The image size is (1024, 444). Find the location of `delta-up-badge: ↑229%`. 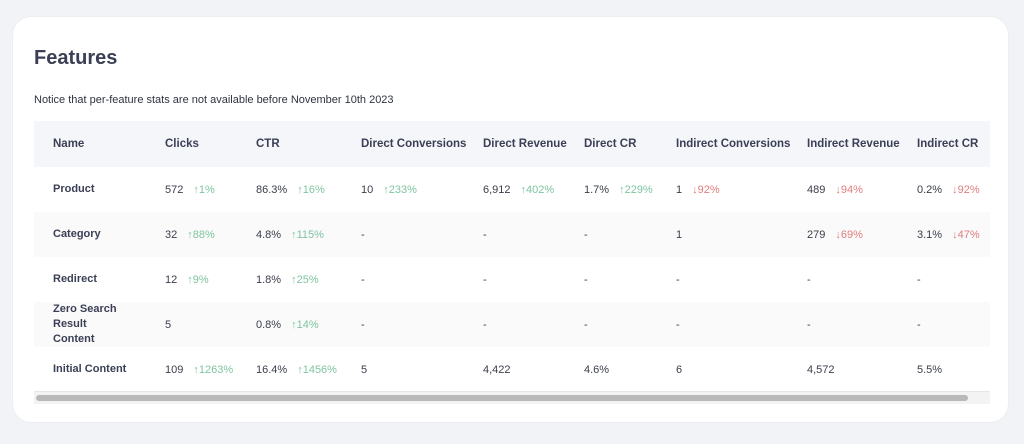

delta-up-badge: ↑229% is located at coordinates (636, 189).